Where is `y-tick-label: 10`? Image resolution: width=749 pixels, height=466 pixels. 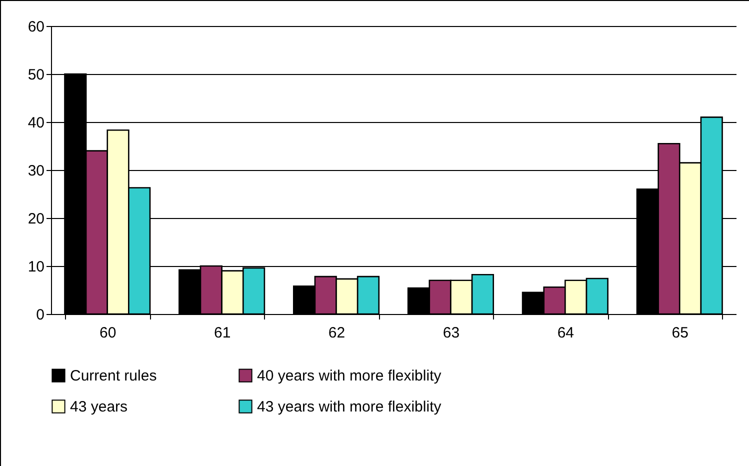 y-tick-label: 10 is located at coordinates (36, 267).